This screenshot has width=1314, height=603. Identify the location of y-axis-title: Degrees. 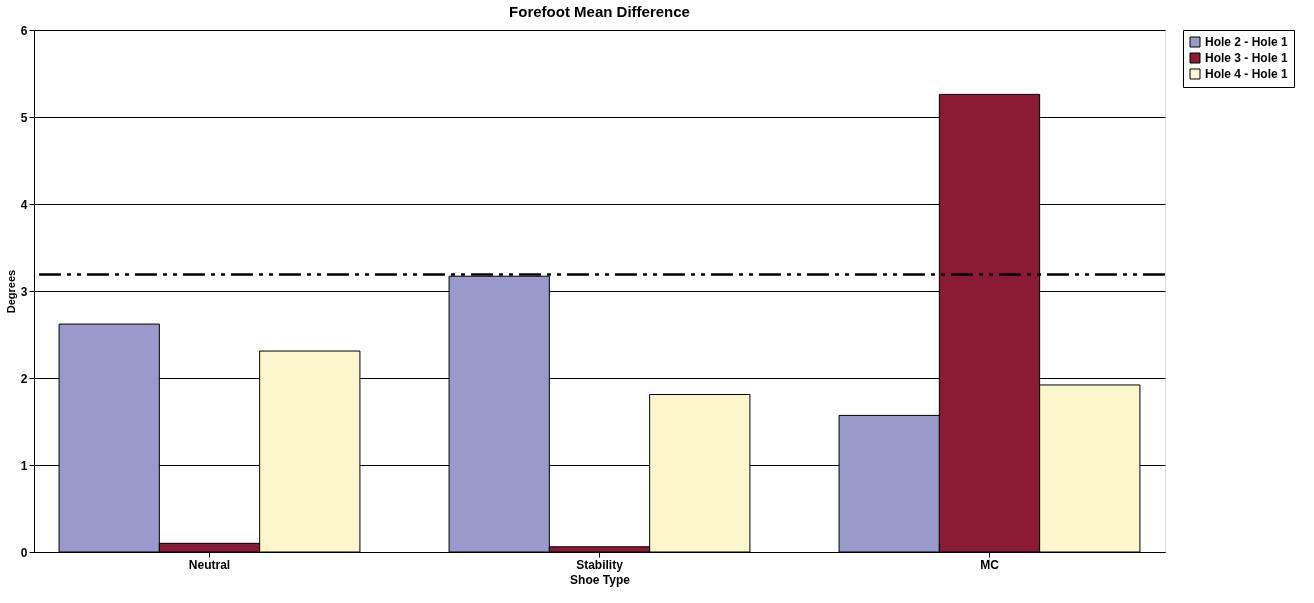
(10, 291).